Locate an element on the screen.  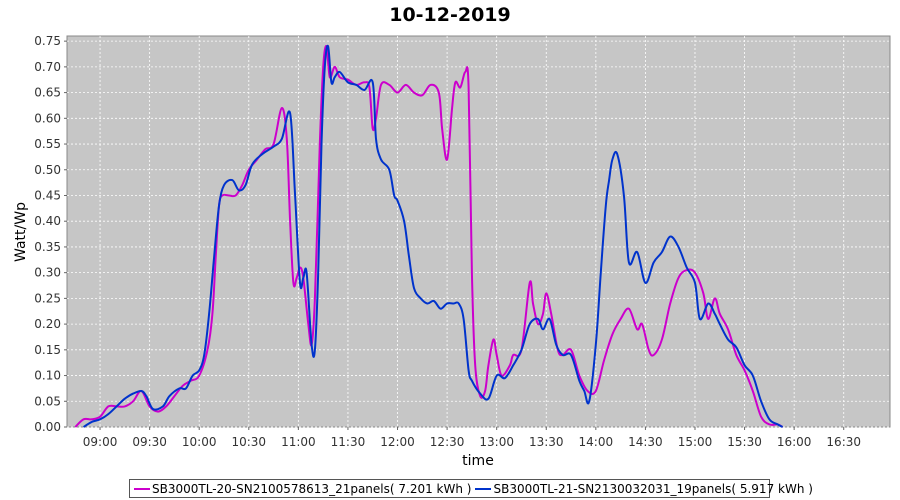
y-tick-label: 0.10 is located at coordinates (47, 376).